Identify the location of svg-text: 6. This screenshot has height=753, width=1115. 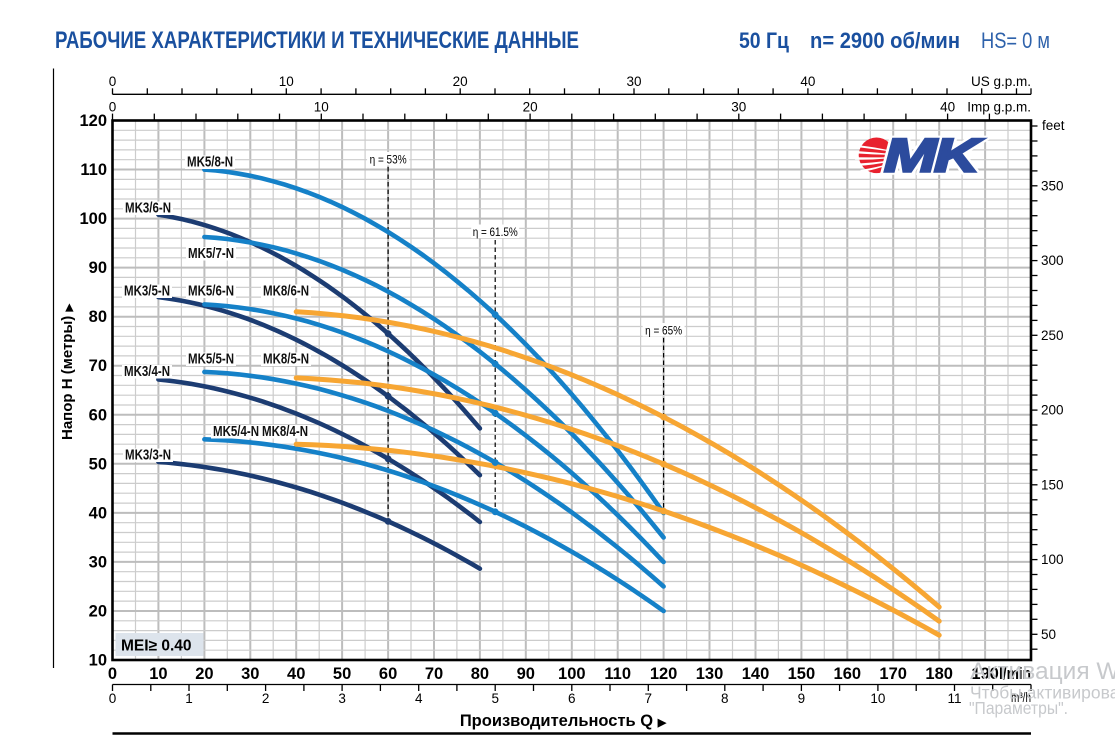
(572, 698).